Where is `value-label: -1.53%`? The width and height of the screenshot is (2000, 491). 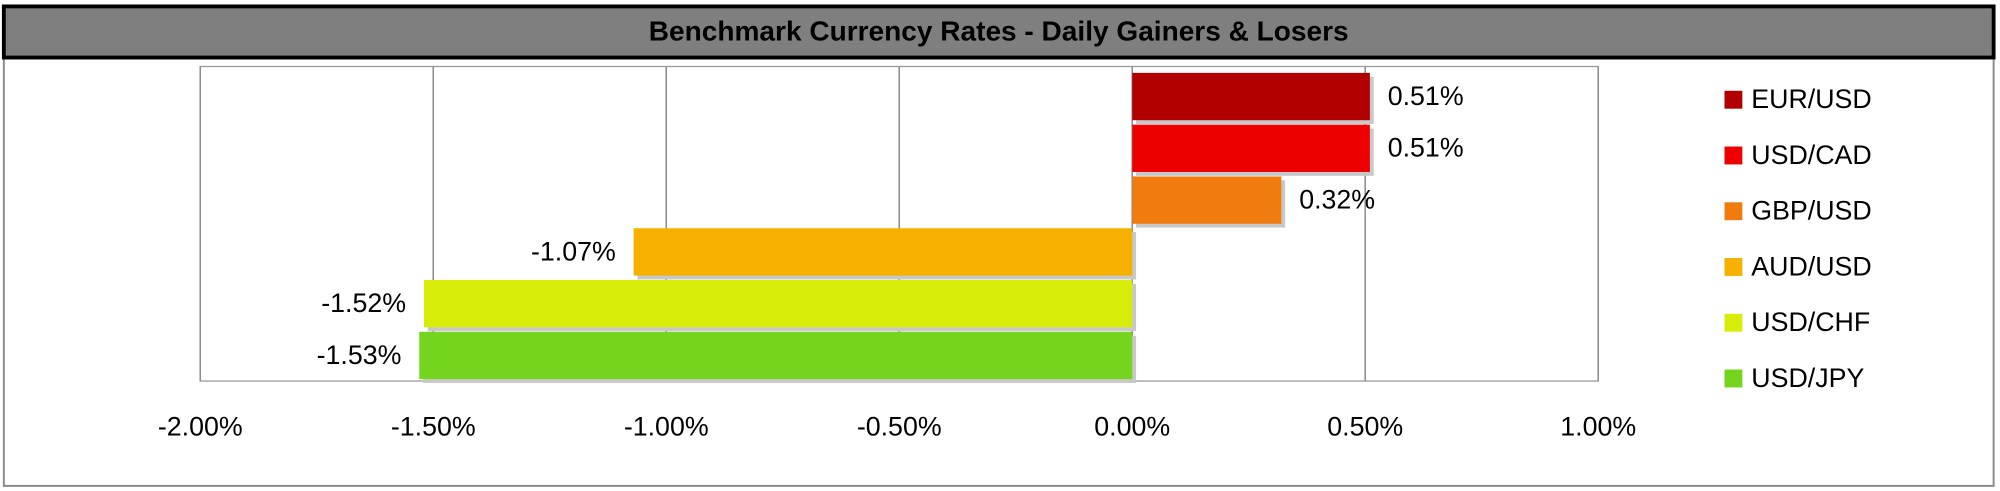 value-label: -1.53% is located at coordinates (359, 355).